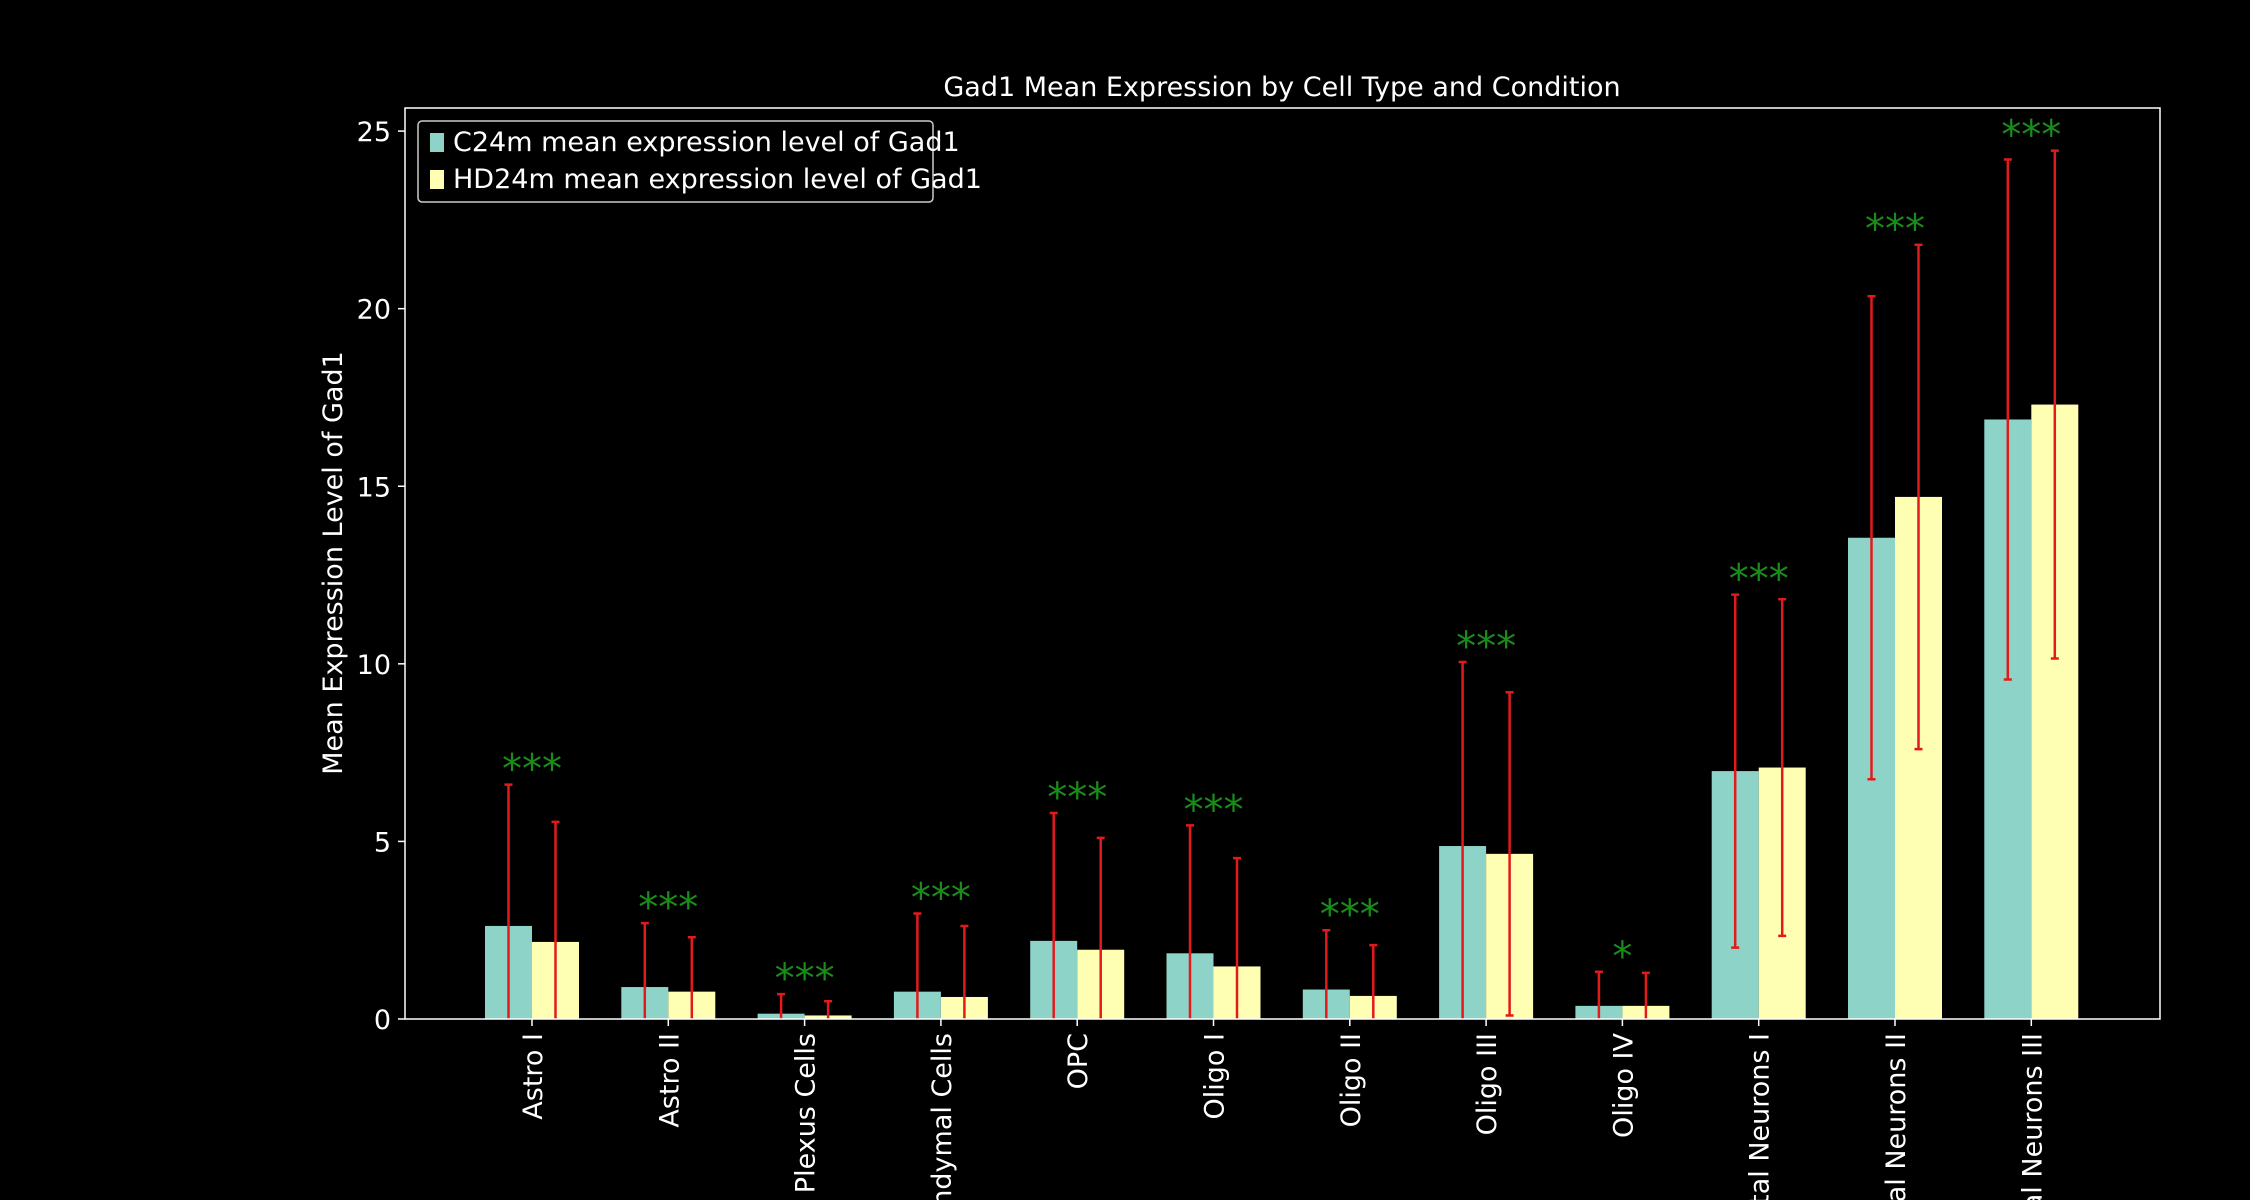 The width and height of the screenshot is (2250, 1200). Describe the element at coordinates (533, 1076) in the screenshot. I see `x-tick-label: Astro I` at that location.